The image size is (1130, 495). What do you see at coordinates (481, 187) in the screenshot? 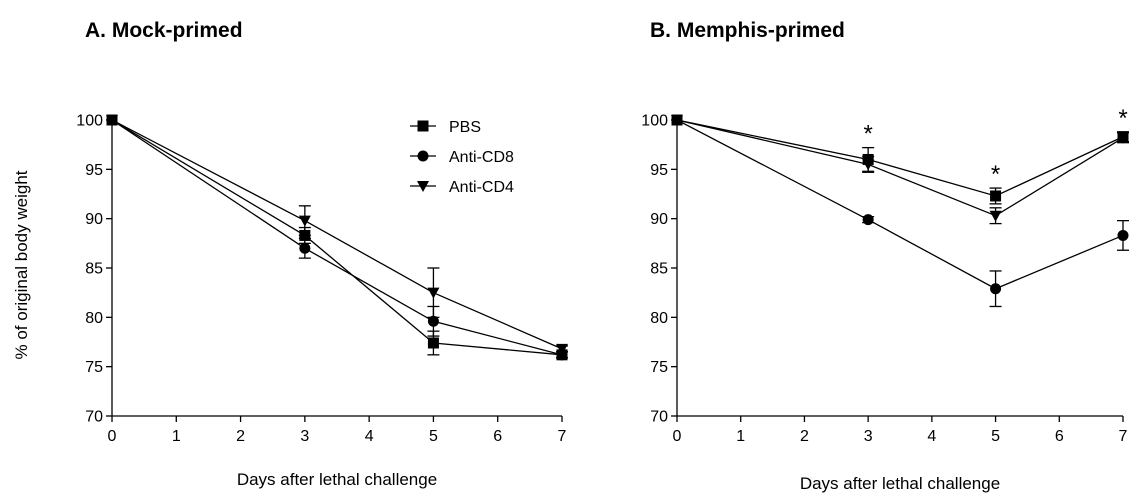
I see `legend-label: Anti-CD4` at bounding box center [481, 187].